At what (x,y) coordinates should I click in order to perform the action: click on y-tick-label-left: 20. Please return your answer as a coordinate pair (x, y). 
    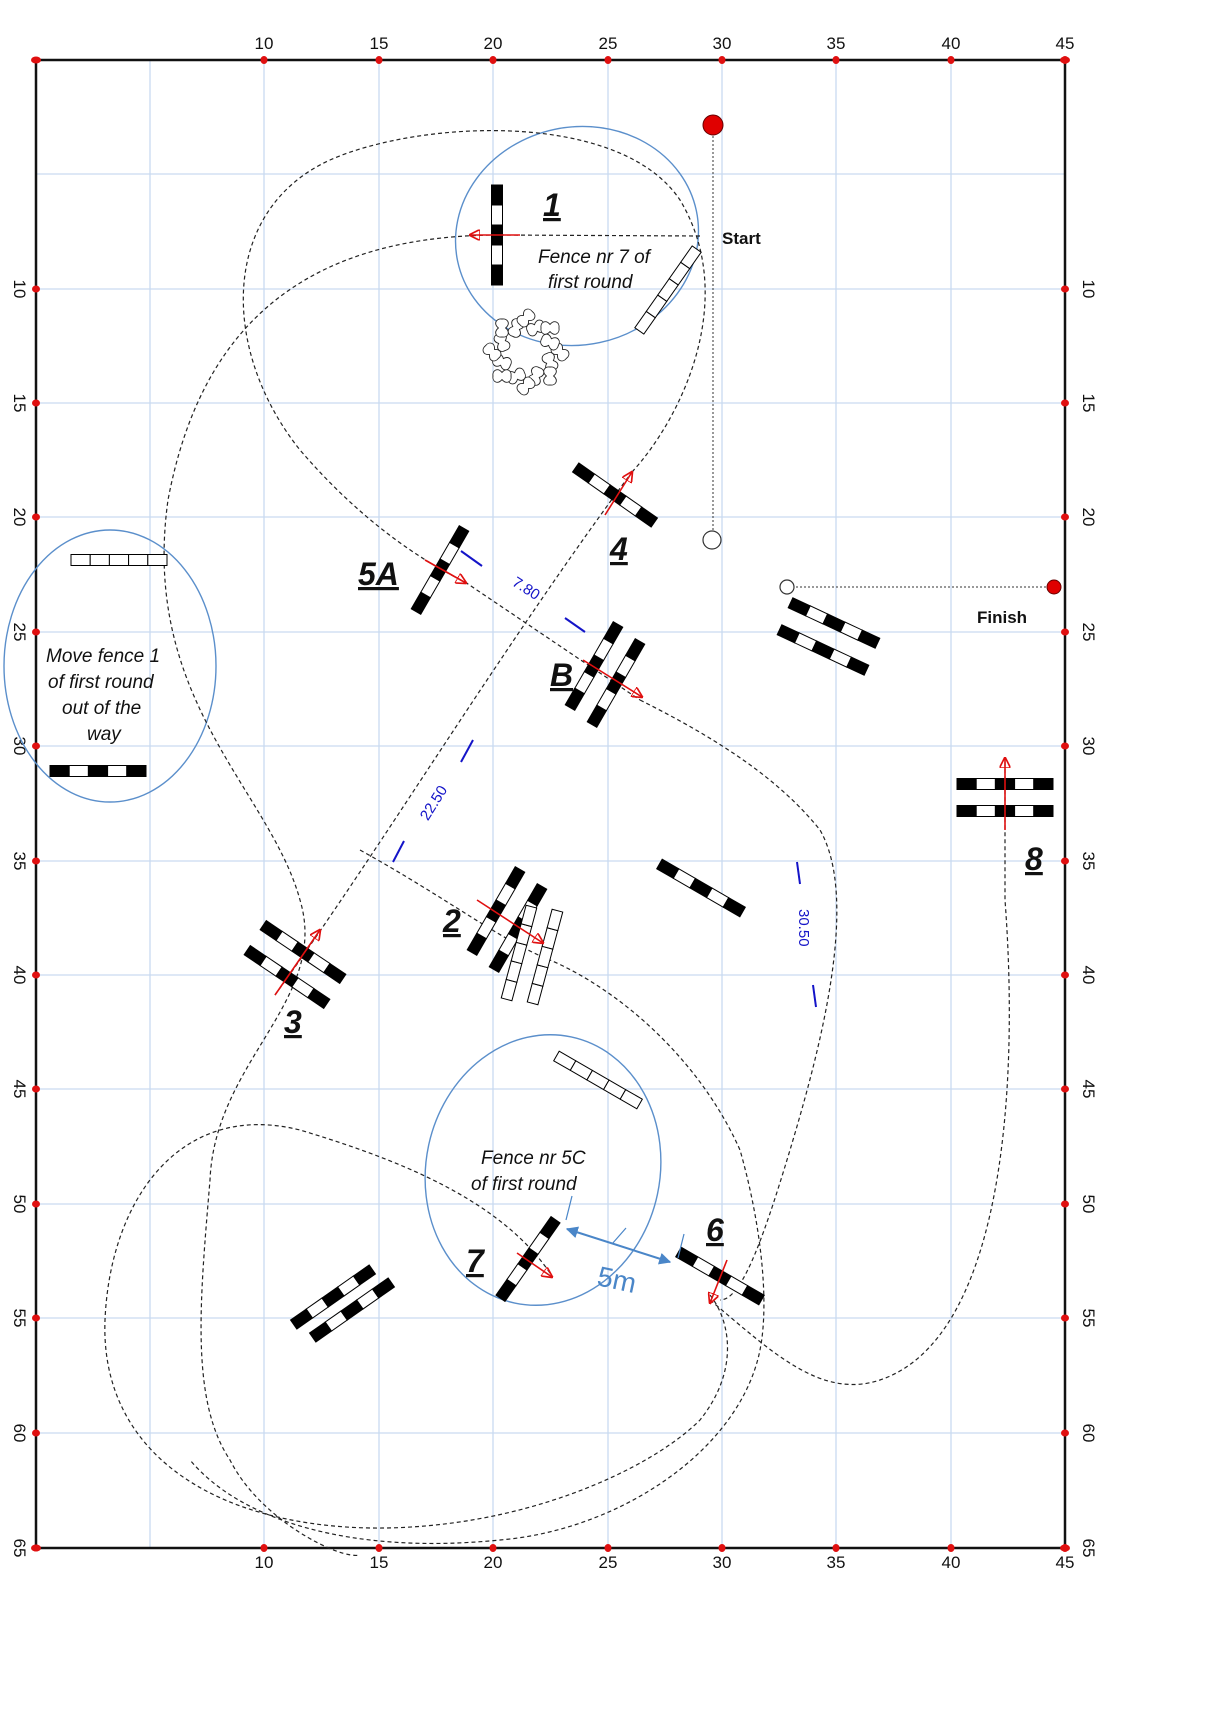
    Looking at the image, I should click on (19, 517).